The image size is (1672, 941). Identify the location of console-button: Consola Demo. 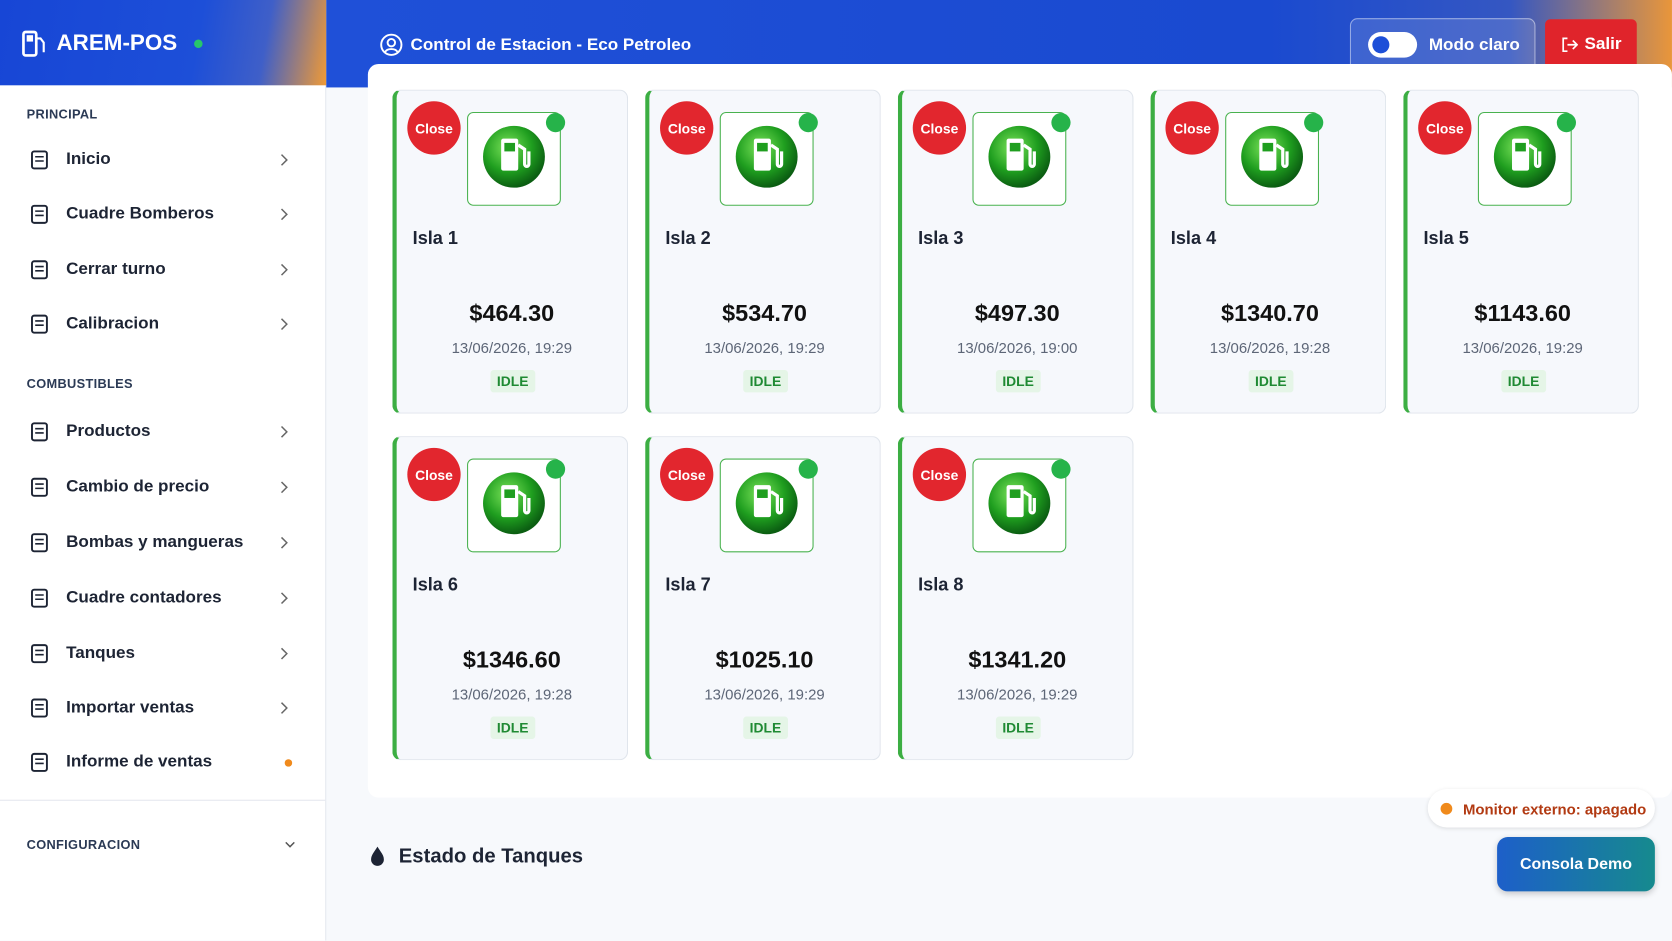
(1576, 864).